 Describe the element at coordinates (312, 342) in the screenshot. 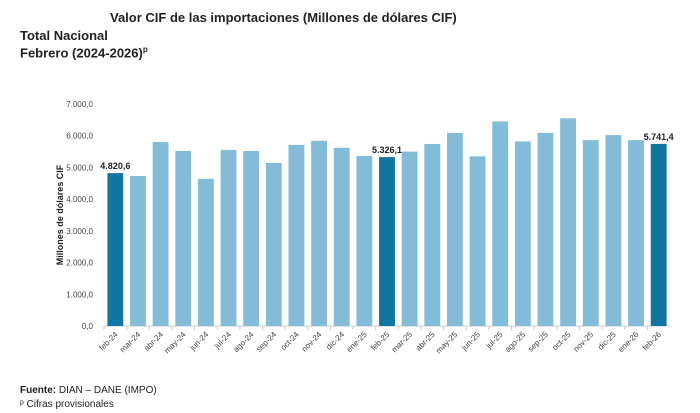

I see `x-tick-label: nov-24` at that location.